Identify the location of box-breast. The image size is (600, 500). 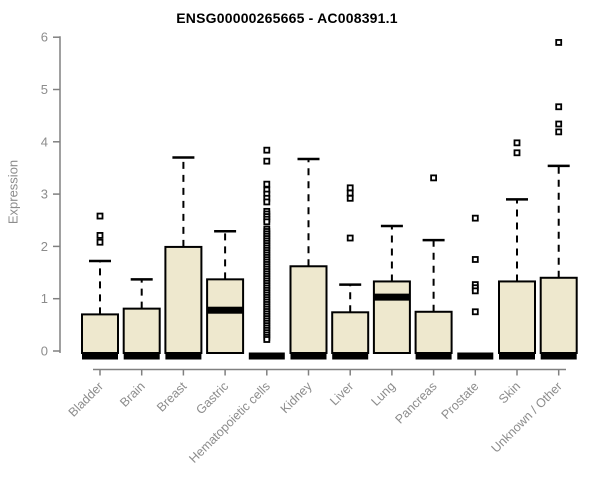
(183, 300).